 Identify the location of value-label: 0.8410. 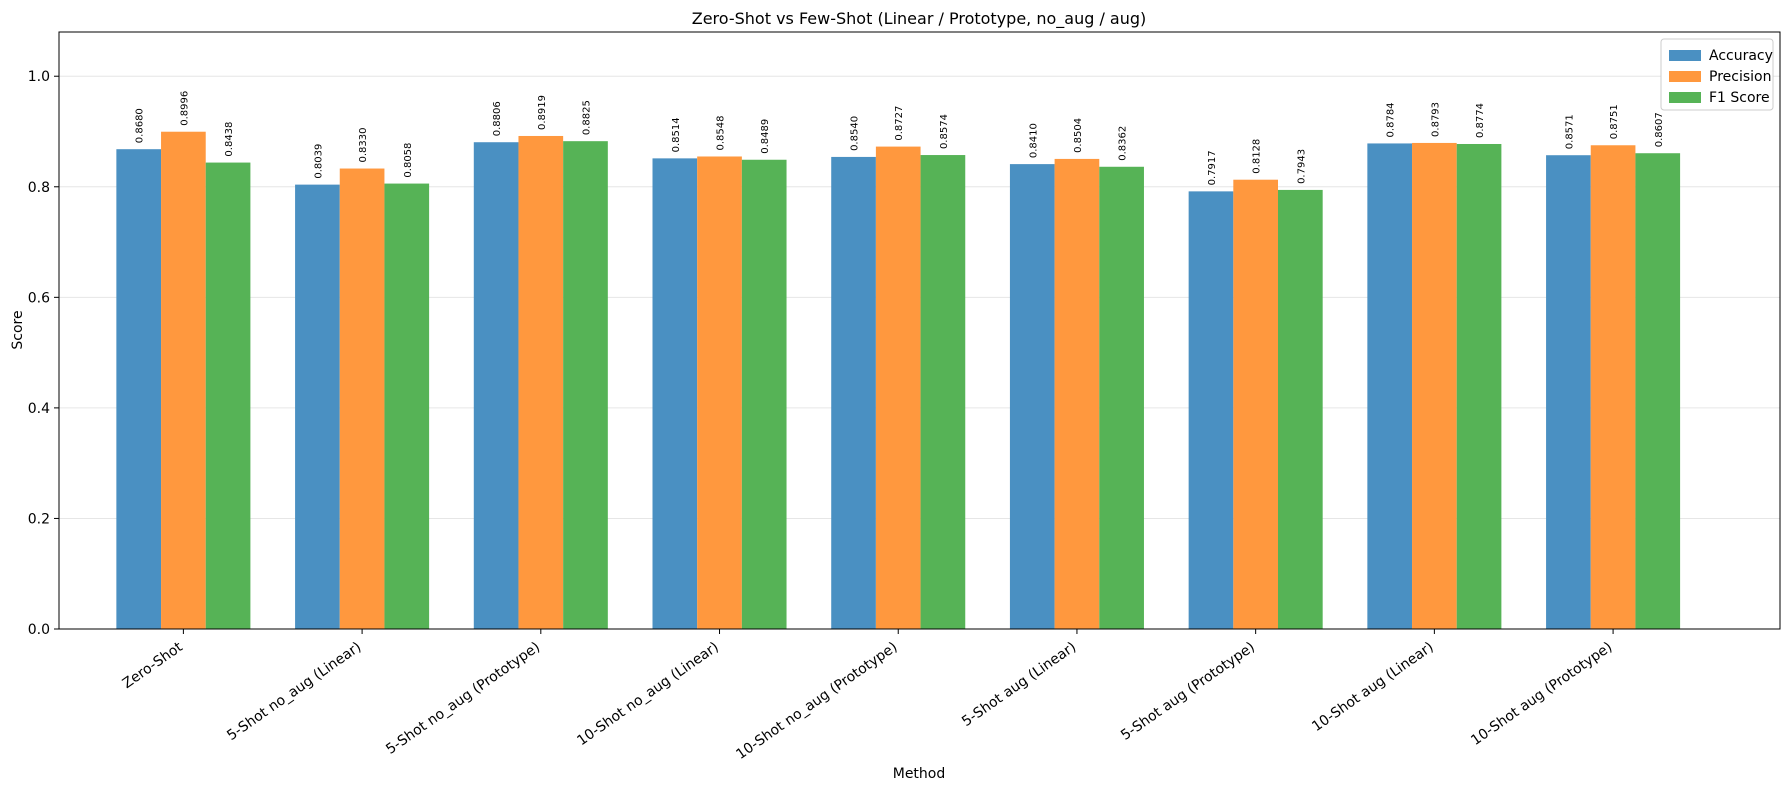
(1033, 140).